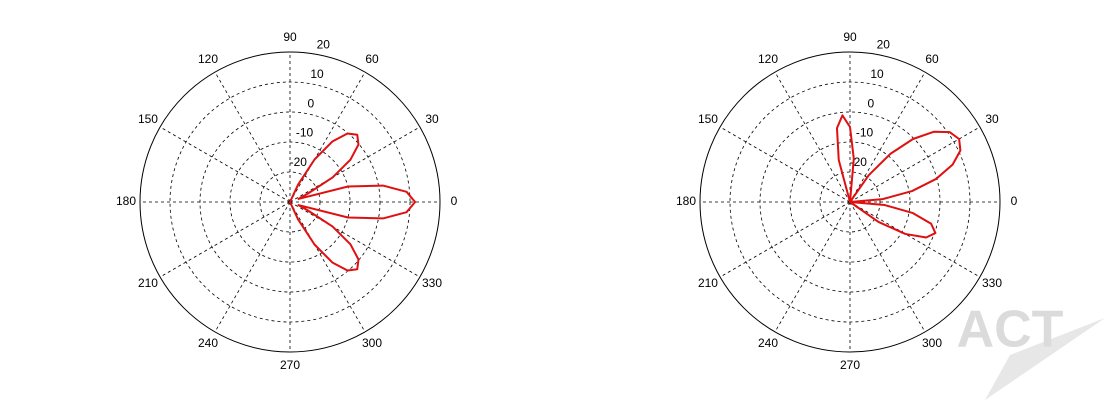 This screenshot has height=420, width=1120. I want to click on r-tick-label: -20, so click(299, 162).